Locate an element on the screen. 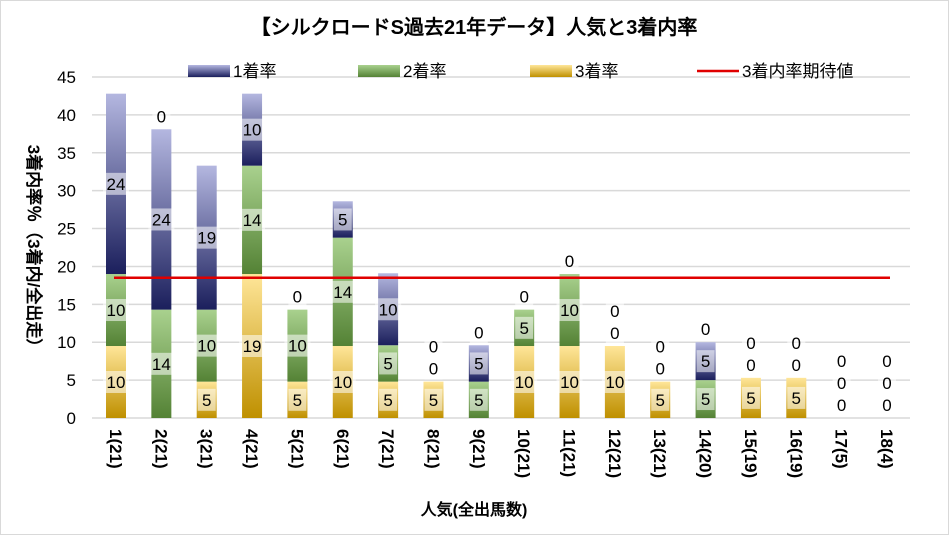 The height and width of the screenshot is (535, 949). x-tick-label: 13(21) is located at coordinates (659, 453).